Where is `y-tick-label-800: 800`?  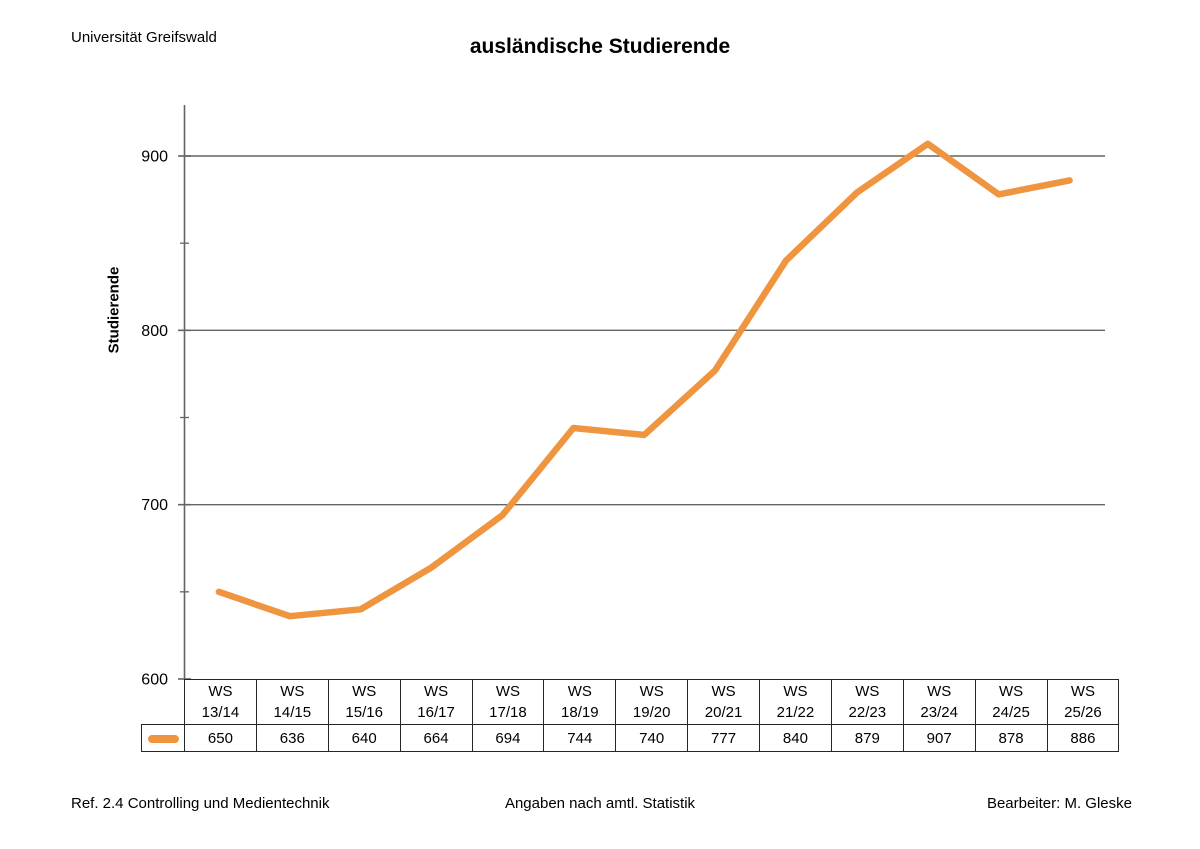 y-tick-label-800: 800 is located at coordinates (154, 331).